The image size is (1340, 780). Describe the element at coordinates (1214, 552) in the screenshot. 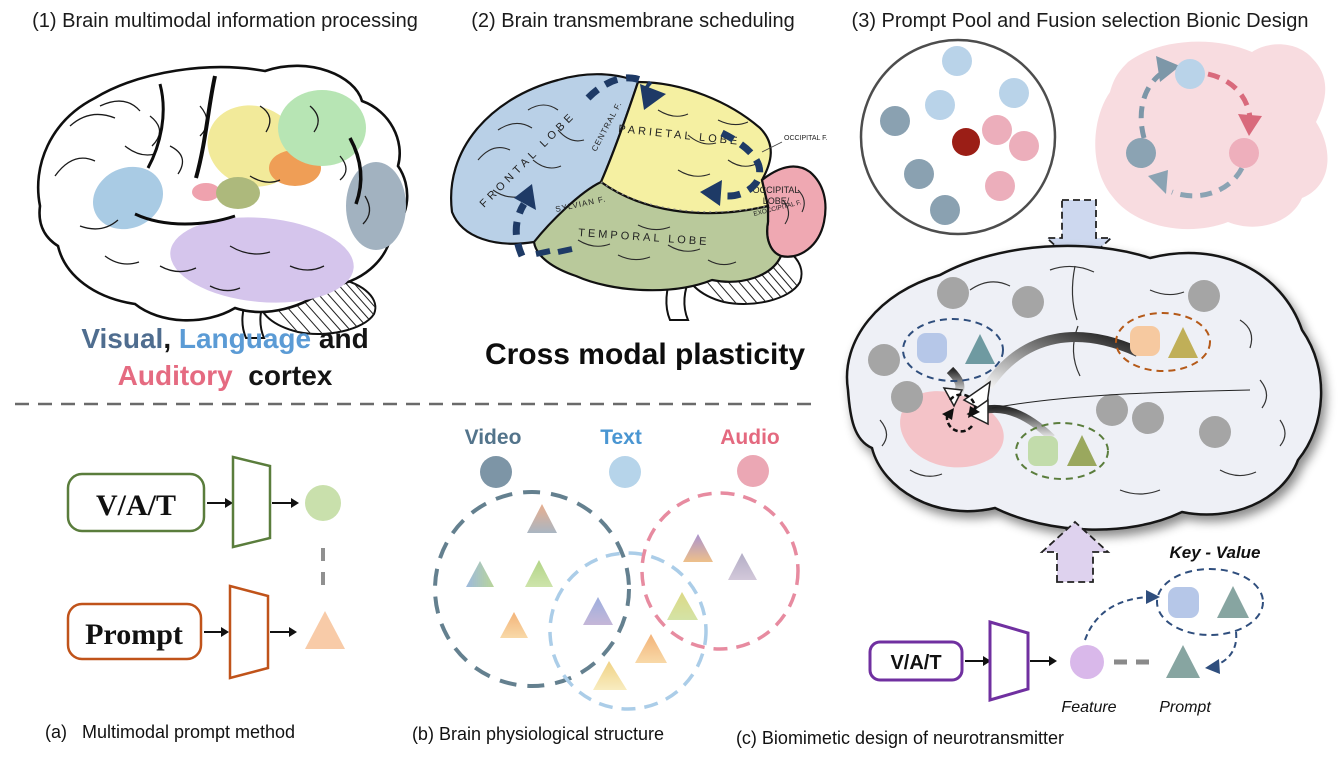

I see `key-value-label: Key - Value` at that location.